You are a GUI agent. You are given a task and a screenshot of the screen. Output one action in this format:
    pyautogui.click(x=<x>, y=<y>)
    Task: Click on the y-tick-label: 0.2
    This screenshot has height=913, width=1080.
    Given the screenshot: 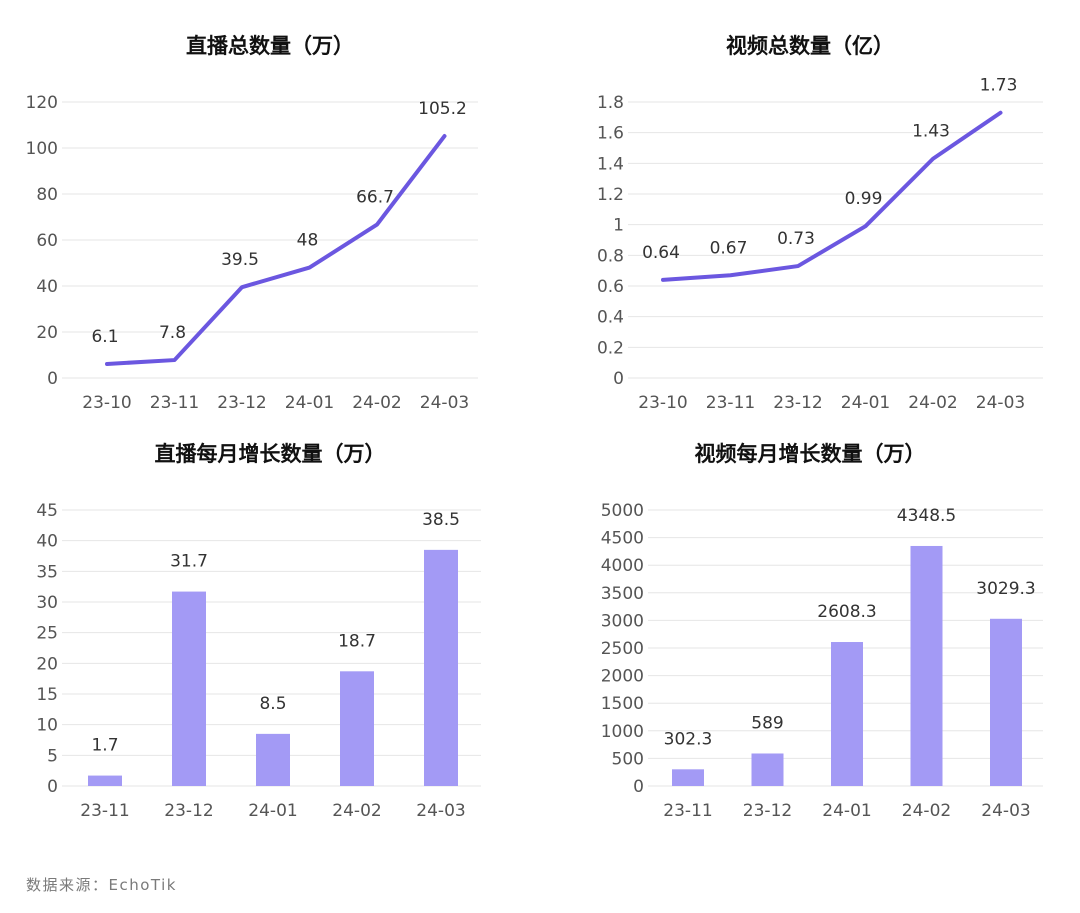 What is the action you would take?
    pyautogui.click(x=610, y=348)
    